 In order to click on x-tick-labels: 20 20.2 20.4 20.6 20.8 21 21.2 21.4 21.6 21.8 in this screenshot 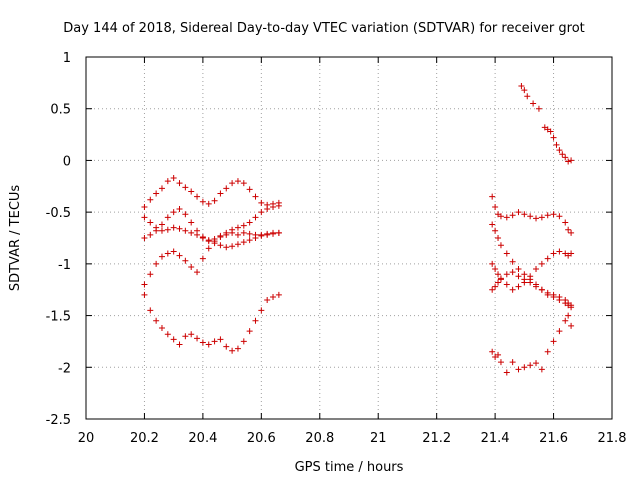, I will do `click(352, 438)`.